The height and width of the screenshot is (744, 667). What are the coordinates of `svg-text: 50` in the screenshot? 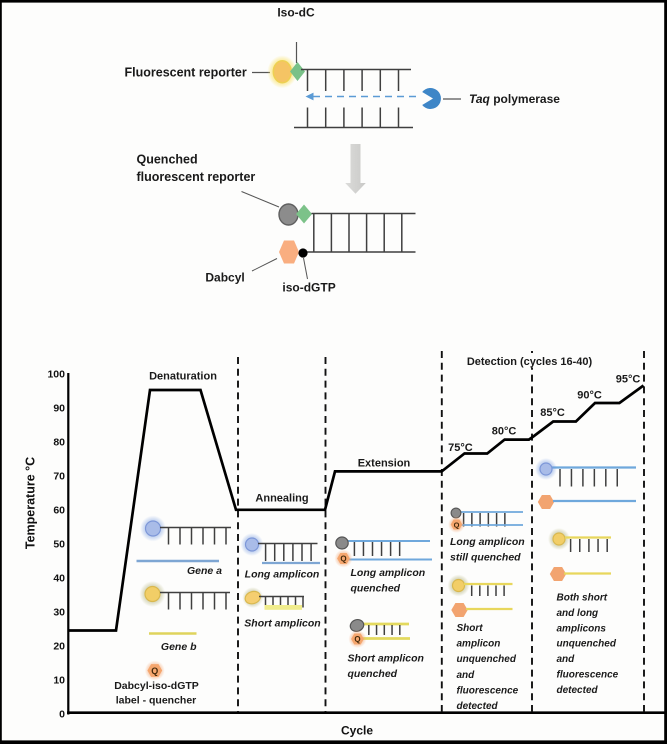 It's located at (59, 544).